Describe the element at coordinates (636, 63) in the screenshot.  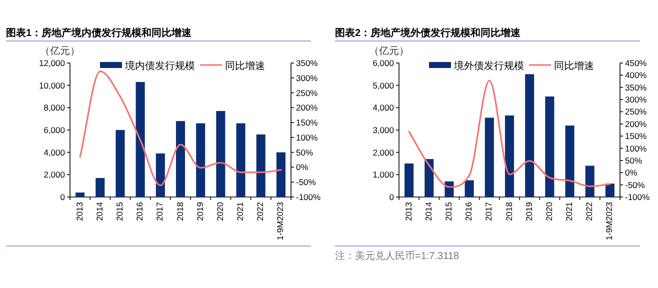
I see `y2-tick-label: 450%` at that location.